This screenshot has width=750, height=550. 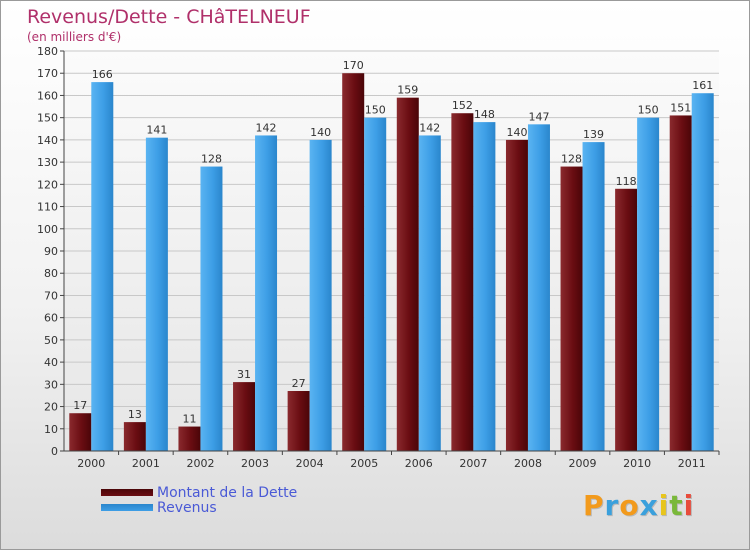 What do you see at coordinates (91, 463) in the screenshot?
I see `x-tick-label: 2000` at bounding box center [91, 463].